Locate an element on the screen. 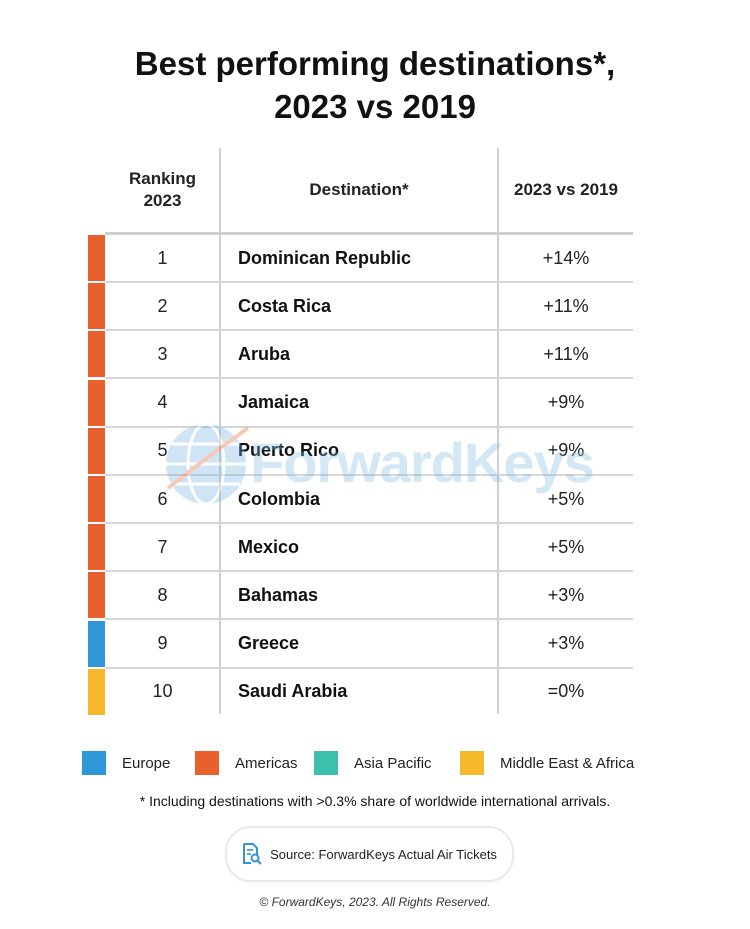 The width and height of the screenshot is (750, 929). header-destination: Destination* is located at coordinates (359, 189).